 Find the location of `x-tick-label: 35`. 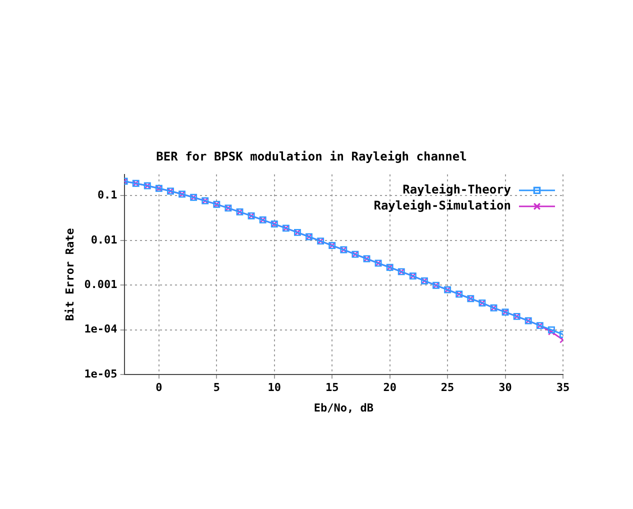

x-tick-label: 35 is located at coordinates (563, 387).